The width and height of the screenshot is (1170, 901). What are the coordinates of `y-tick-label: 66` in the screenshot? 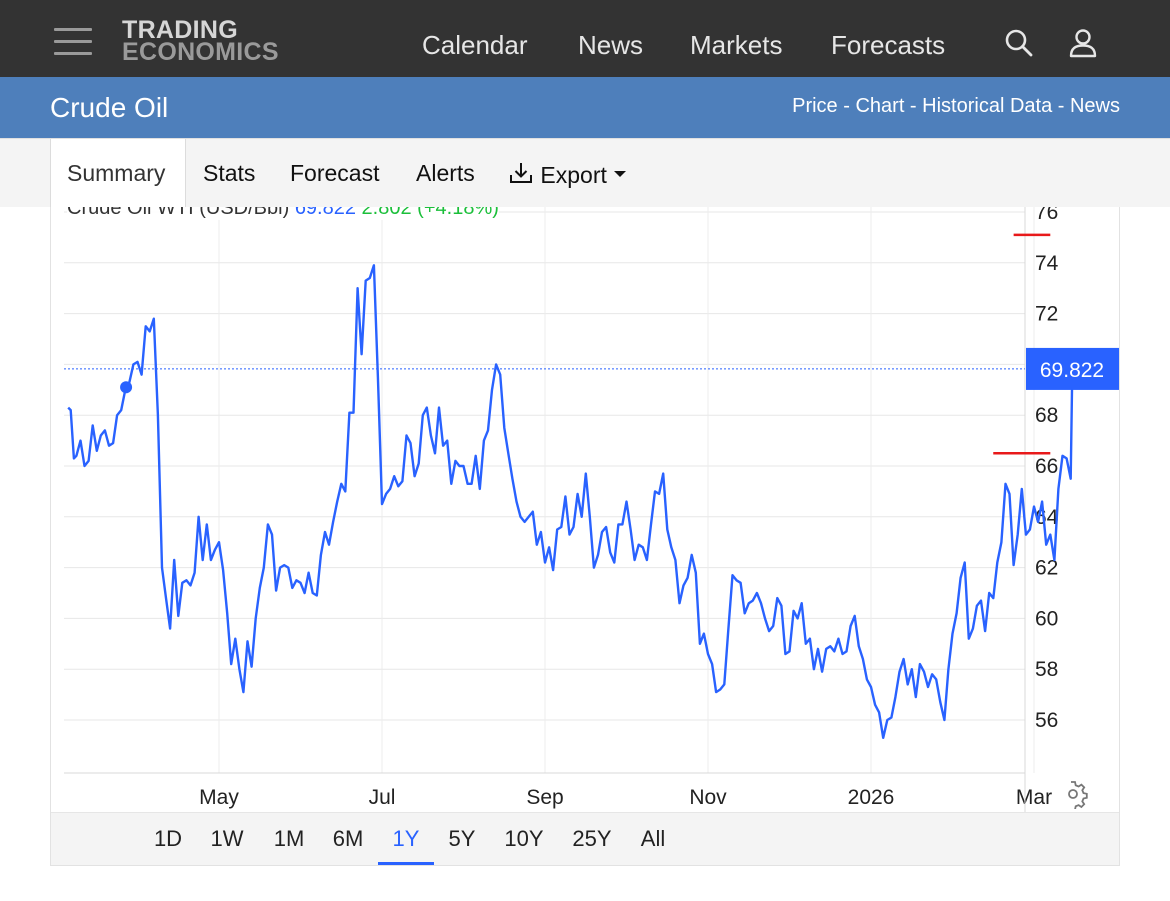 It's located at (1046, 466).